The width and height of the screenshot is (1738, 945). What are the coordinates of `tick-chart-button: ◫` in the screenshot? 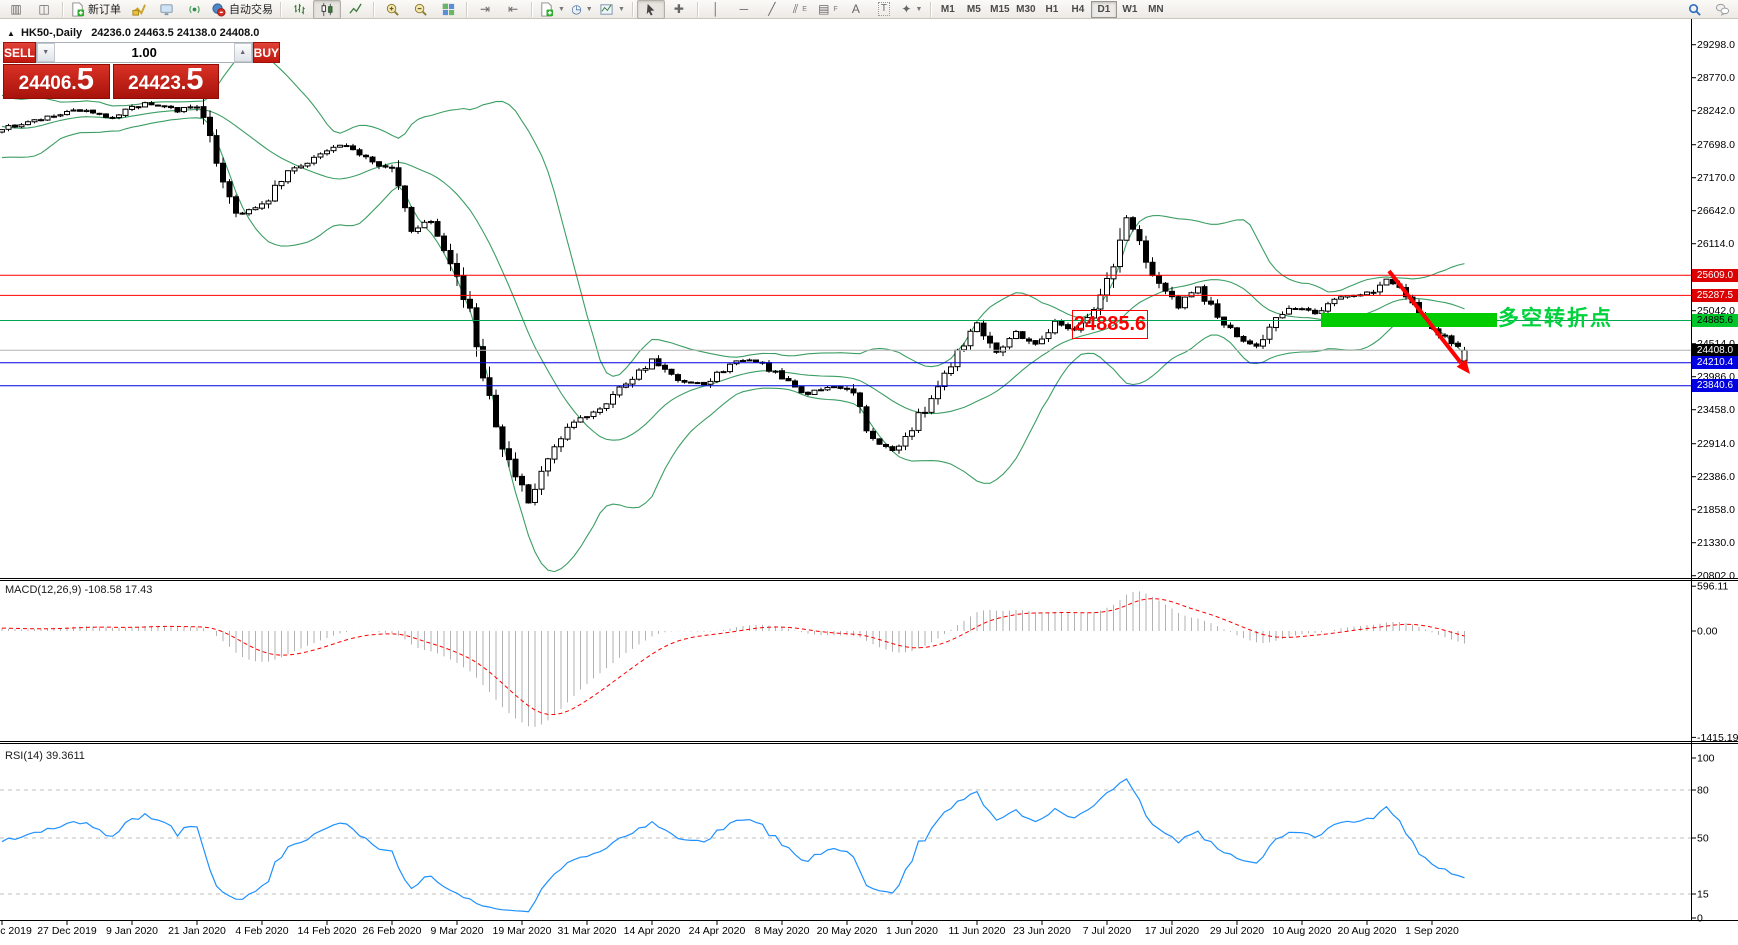 It's located at (44, 9).